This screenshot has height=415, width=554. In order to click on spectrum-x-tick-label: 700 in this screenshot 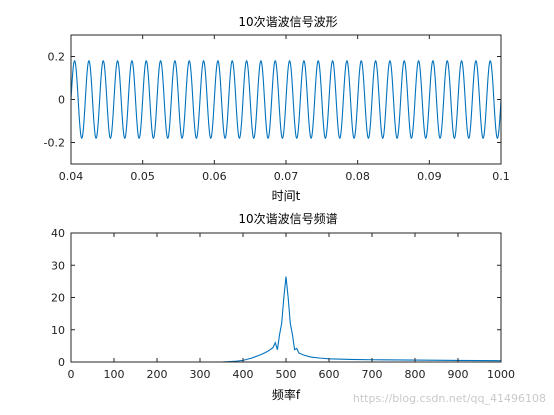, I will do `click(372, 374)`.